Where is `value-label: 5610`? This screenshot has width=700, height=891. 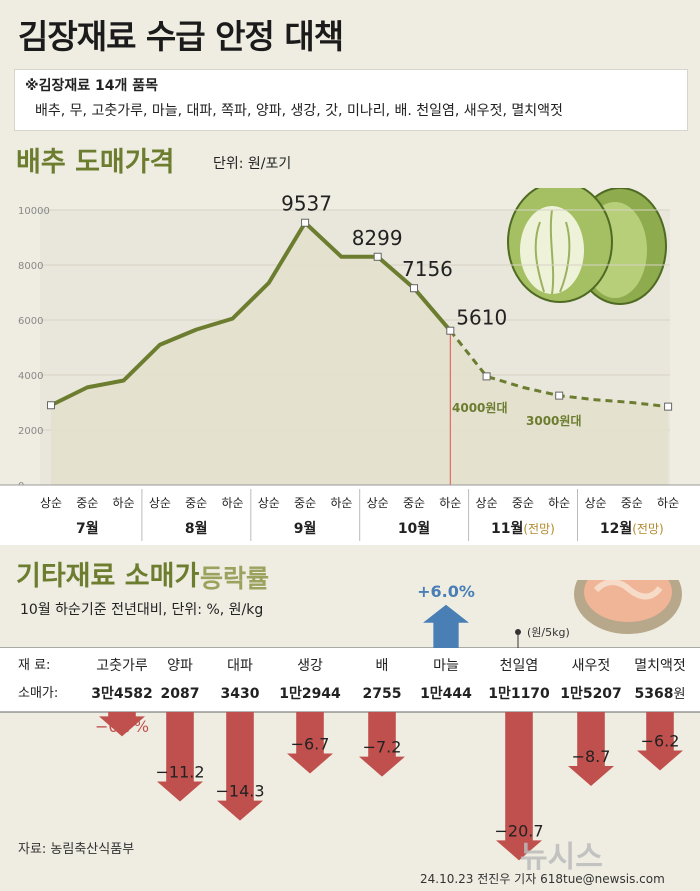
value-label: 5610 is located at coordinates (481, 318).